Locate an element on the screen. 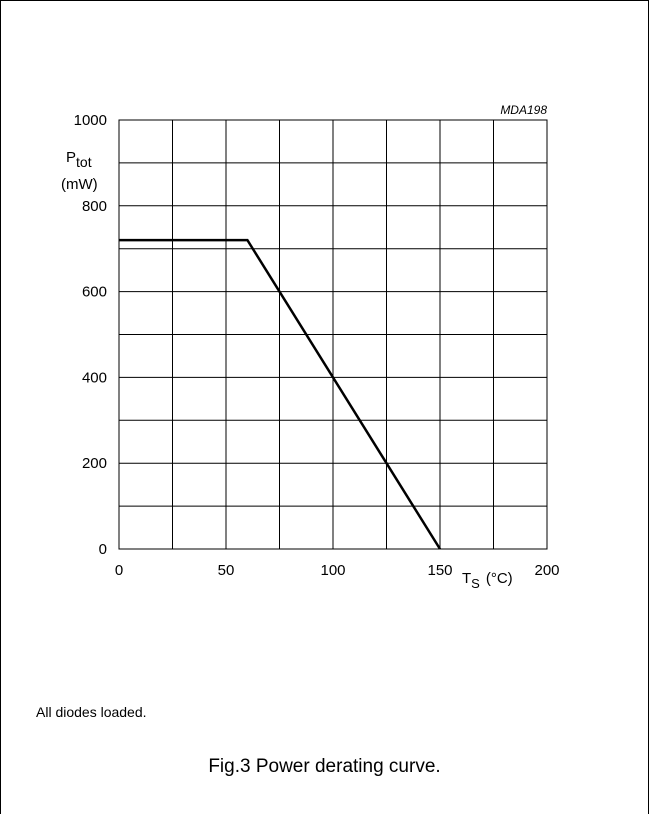 The width and height of the screenshot is (649, 815). x-tick-label: 100 is located at coordinates (332, 570).